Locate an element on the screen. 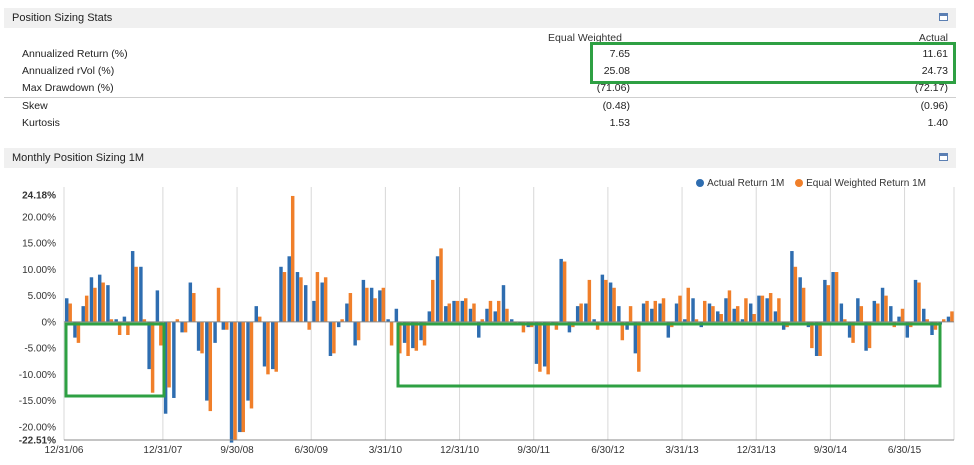 This screenshot has width=974, height=465. stats-row: Skew (0.48) (0.96) is located at coordinates (480, 106).